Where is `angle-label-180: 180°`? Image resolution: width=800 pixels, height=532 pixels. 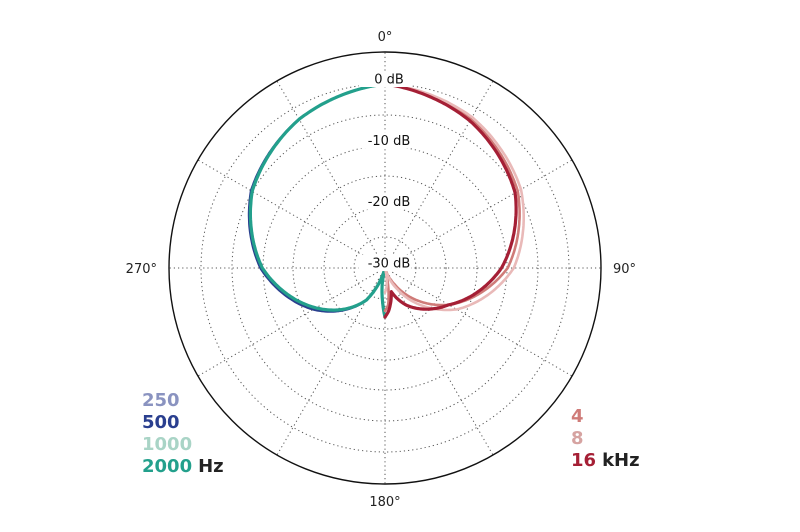
angle-label-180: 180° is located at coordinates (384, 502).